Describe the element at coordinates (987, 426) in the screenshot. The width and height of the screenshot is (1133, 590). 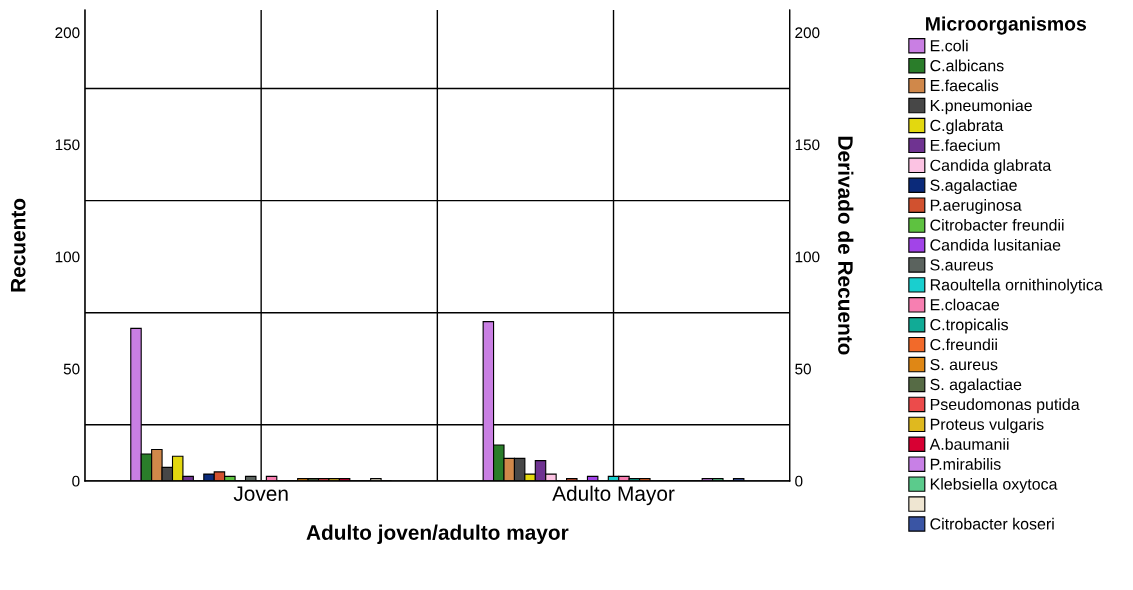
I see `legend-label: Proteus vulgaris` at that location.